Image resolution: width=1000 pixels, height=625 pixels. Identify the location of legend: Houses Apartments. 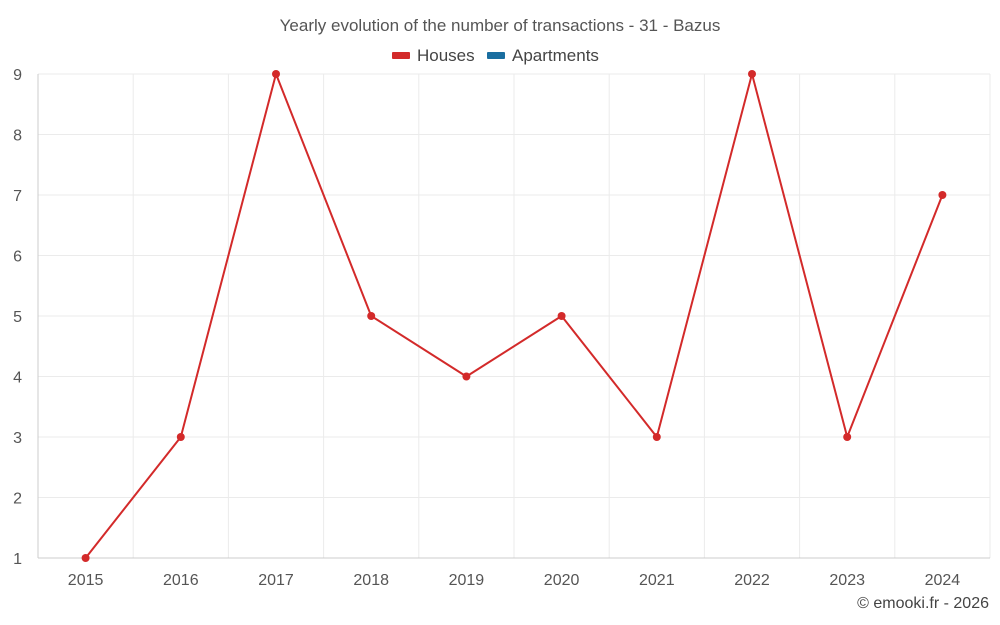
(495, 55).